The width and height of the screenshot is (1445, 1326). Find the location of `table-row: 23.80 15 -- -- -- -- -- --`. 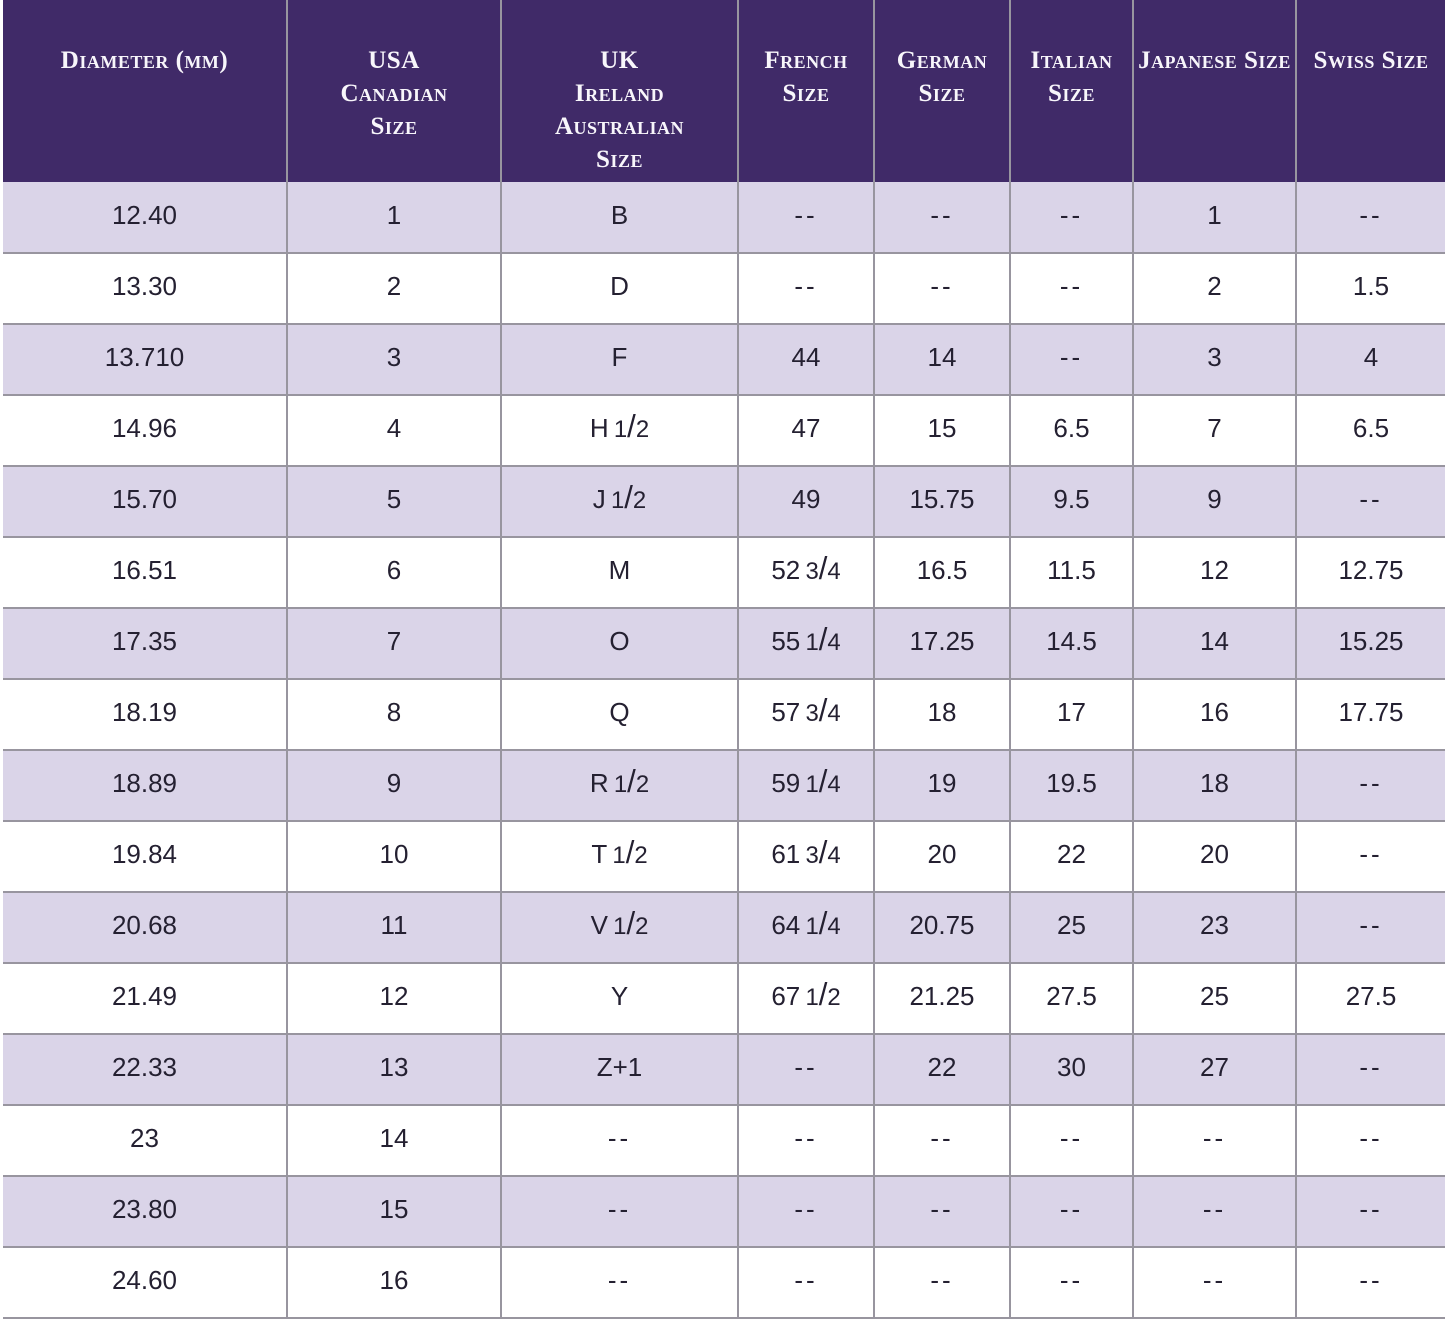

table-row: 23.80 15 -- -- -- -- -- -- is located at coordinates (724, 1211).